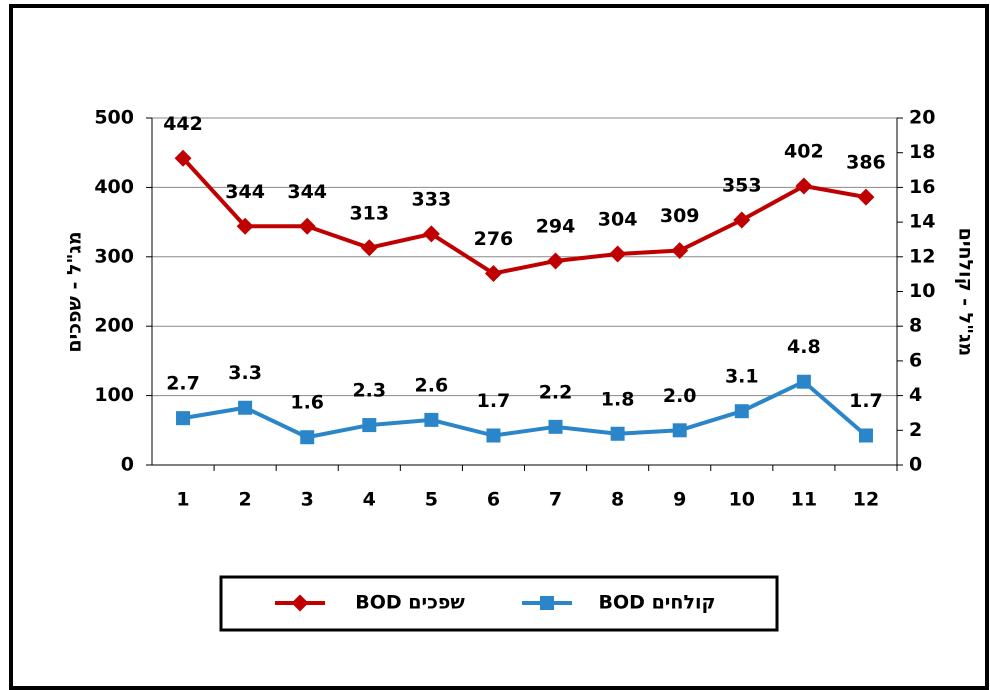  Describe the element at coordinates (922, 222) in the screenshot. I see `y2-tick-label: 14` at that location.